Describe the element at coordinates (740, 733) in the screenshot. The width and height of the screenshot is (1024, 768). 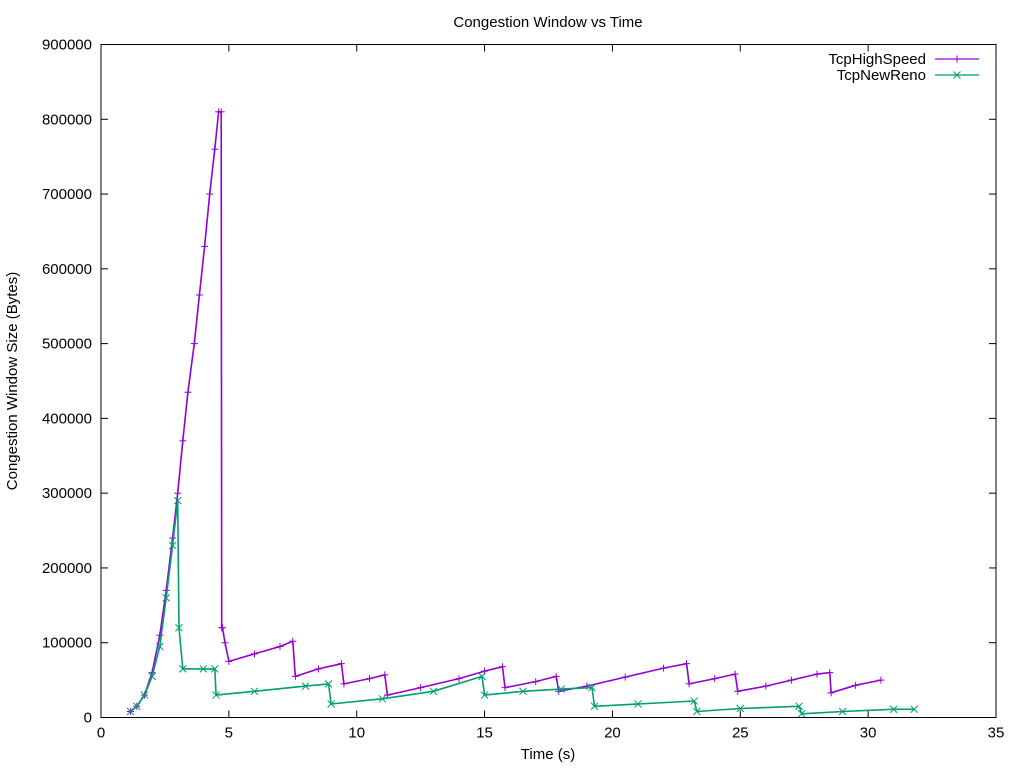
I see `x-tick-label: 25` at that location.